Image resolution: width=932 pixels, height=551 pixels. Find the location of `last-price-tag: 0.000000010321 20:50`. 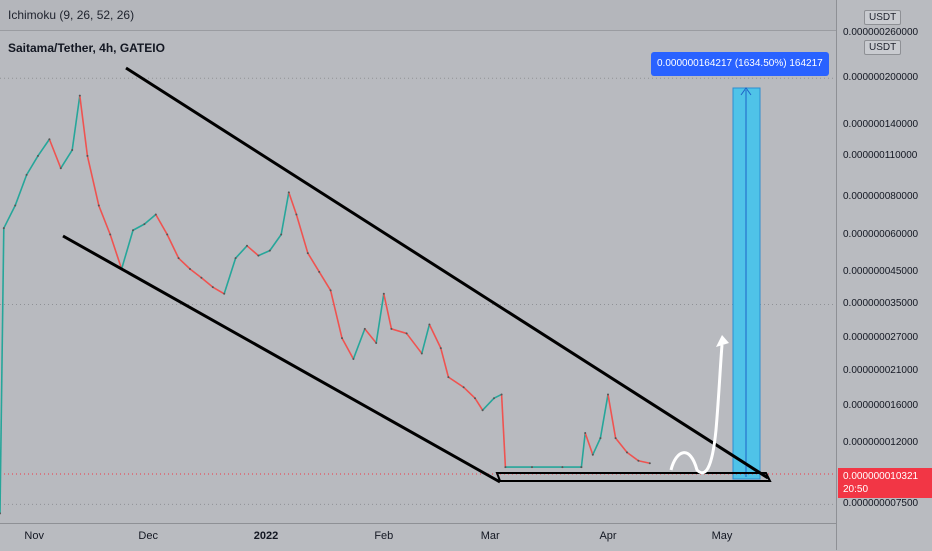

last-price-tag: 0.000000010321 20:50 is located at coordinates (885, 483).